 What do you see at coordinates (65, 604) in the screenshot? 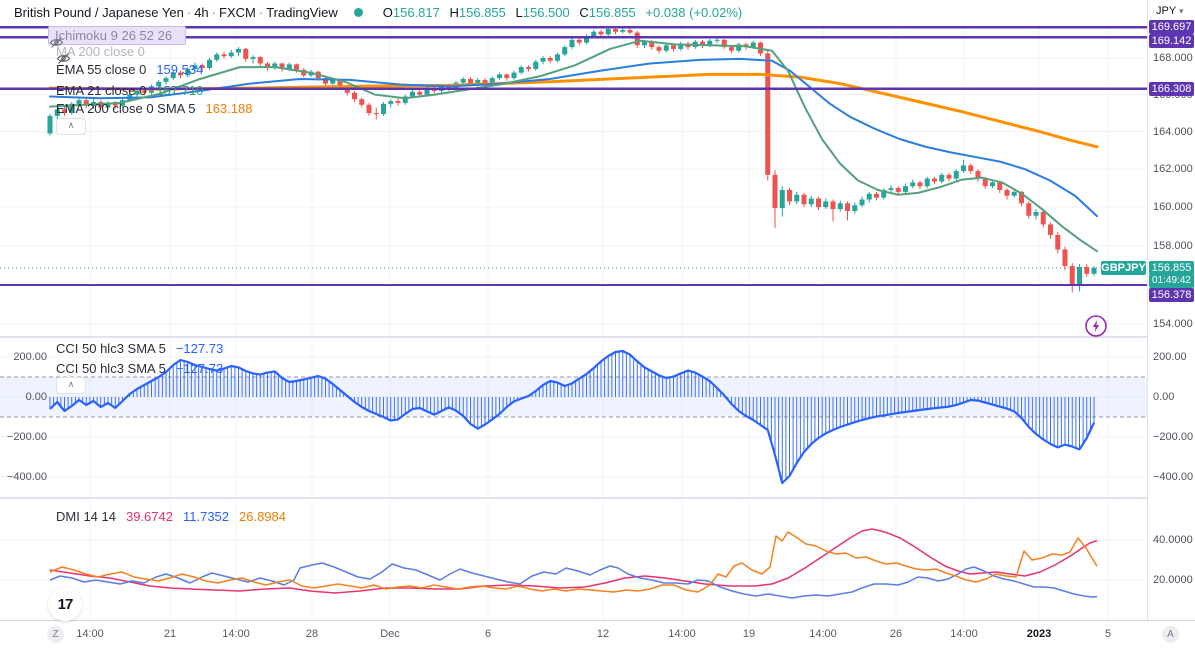
I see `tradingview-logo: 17` at bounding box center [65, 604].